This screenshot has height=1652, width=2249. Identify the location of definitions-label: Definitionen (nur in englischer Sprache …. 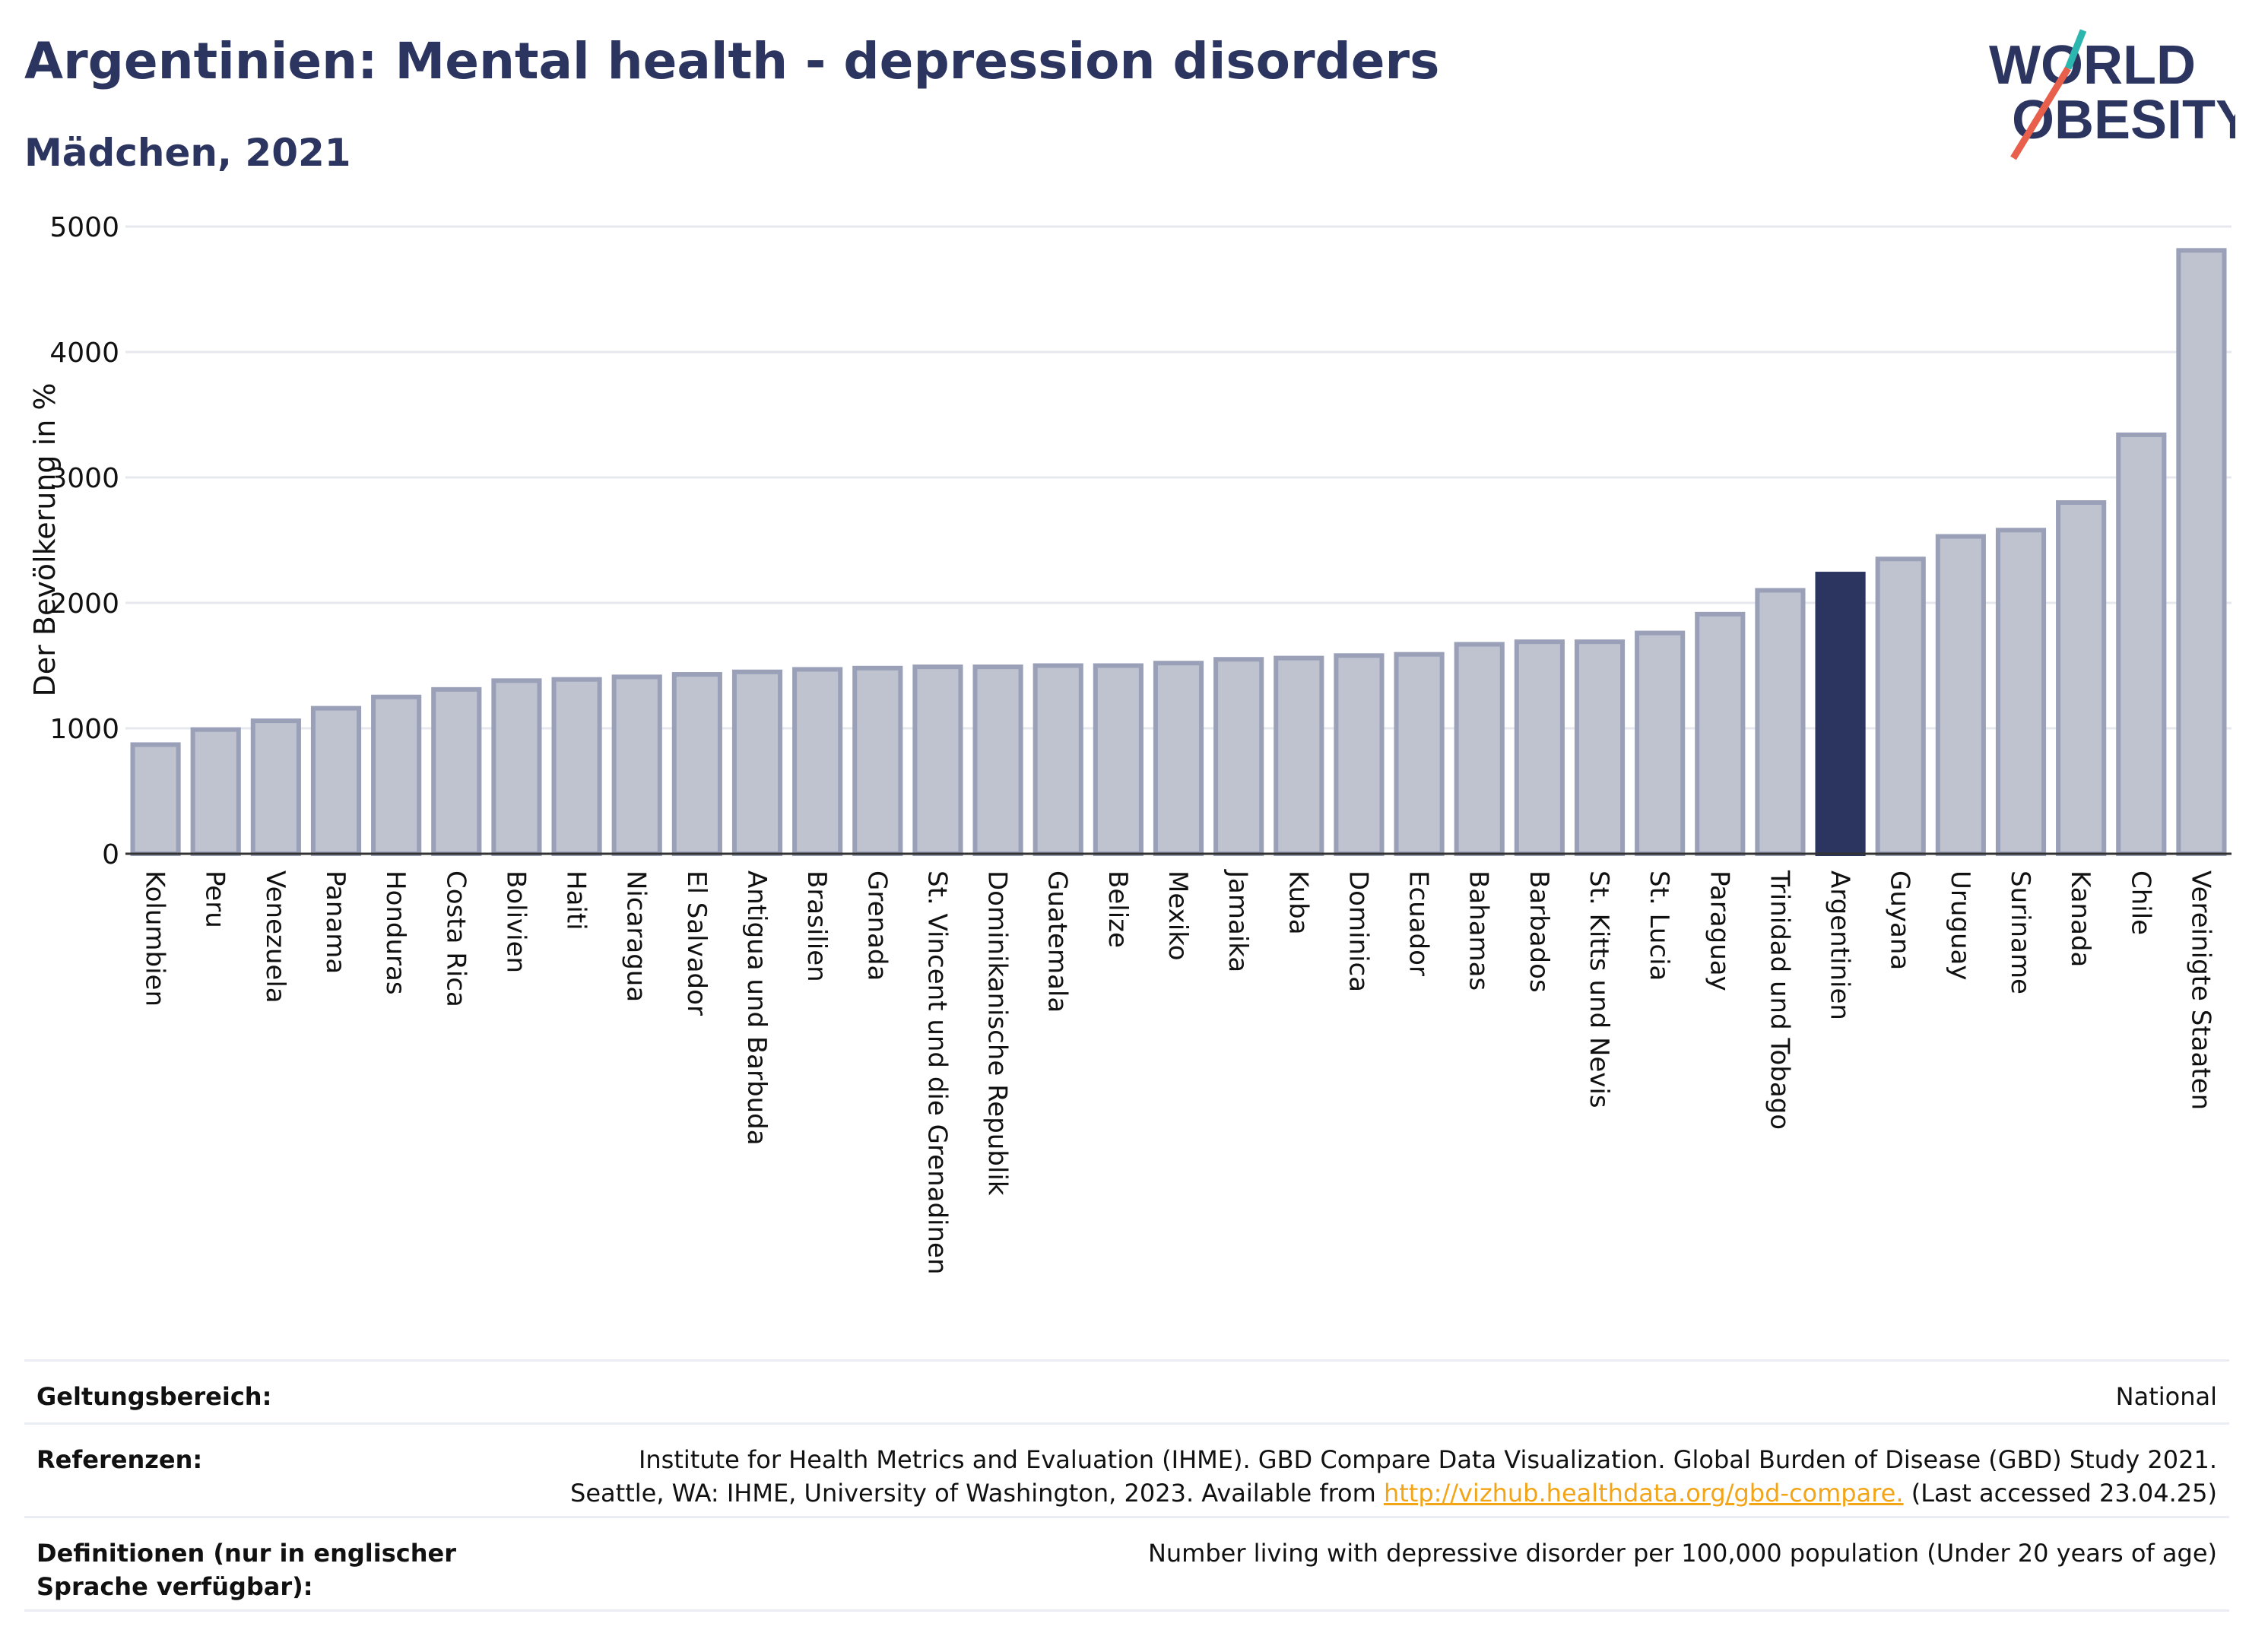
(246, 1570).